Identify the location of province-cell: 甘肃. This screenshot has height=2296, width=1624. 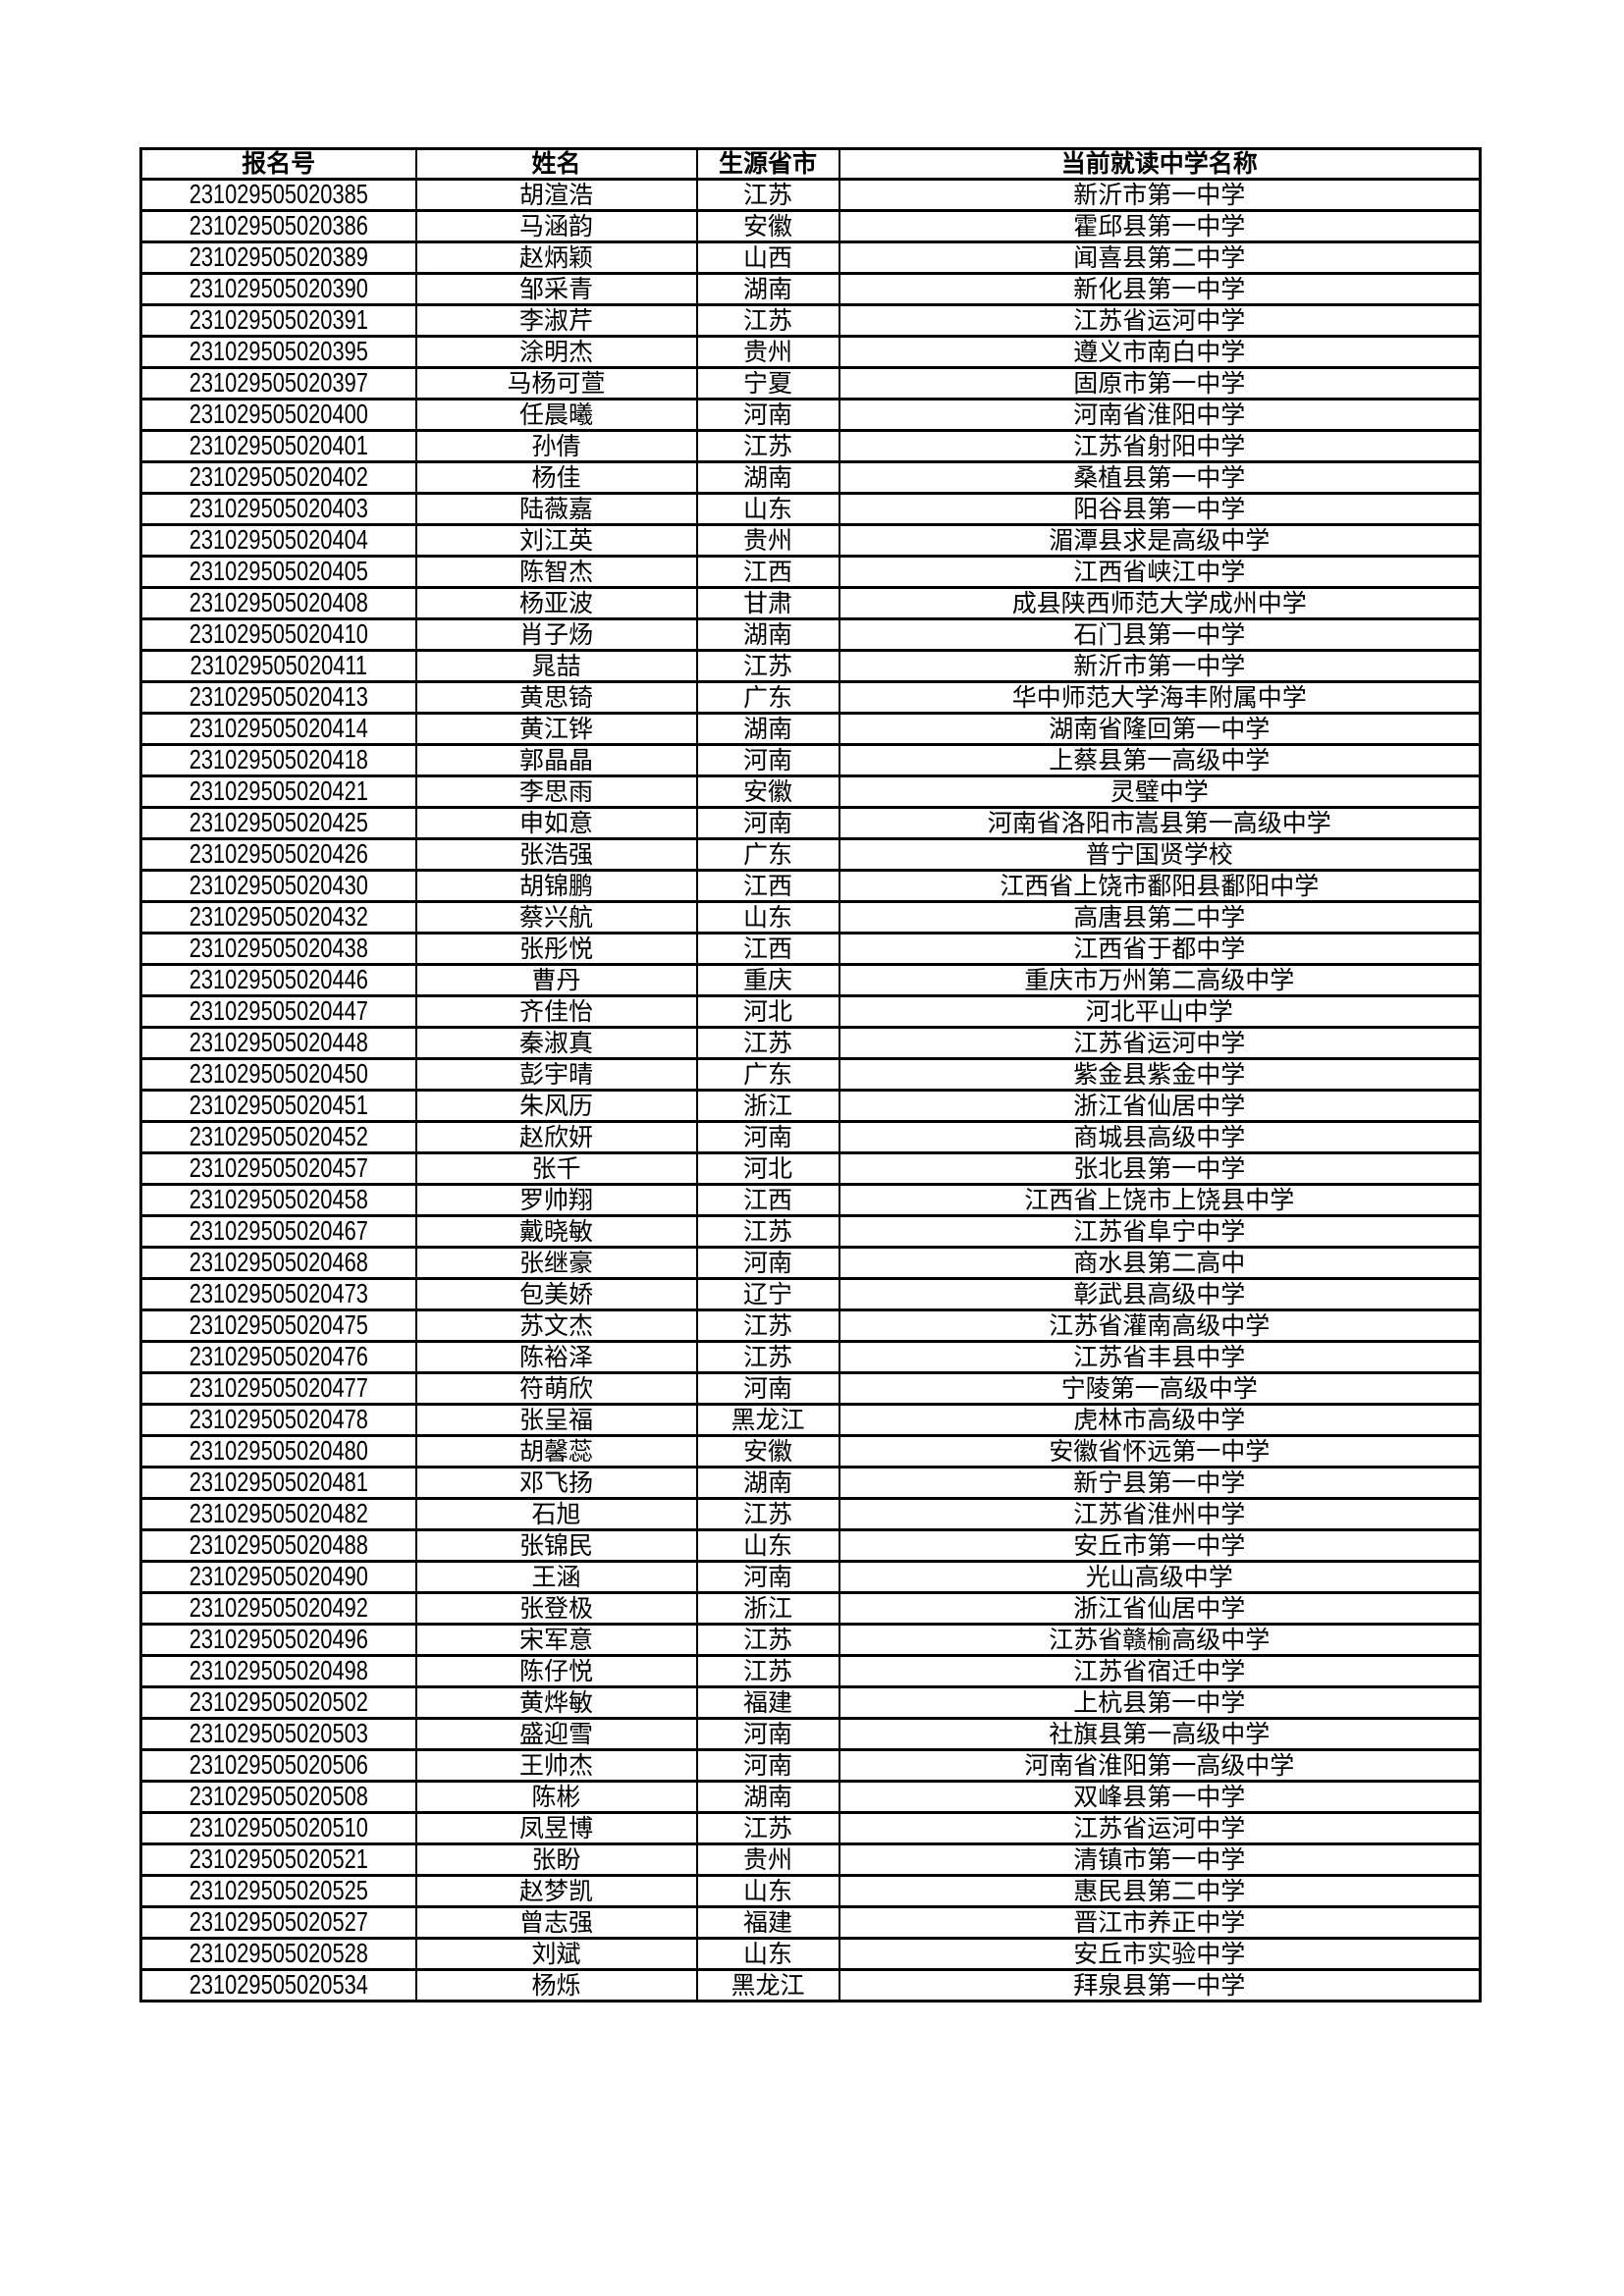
(767, 603).